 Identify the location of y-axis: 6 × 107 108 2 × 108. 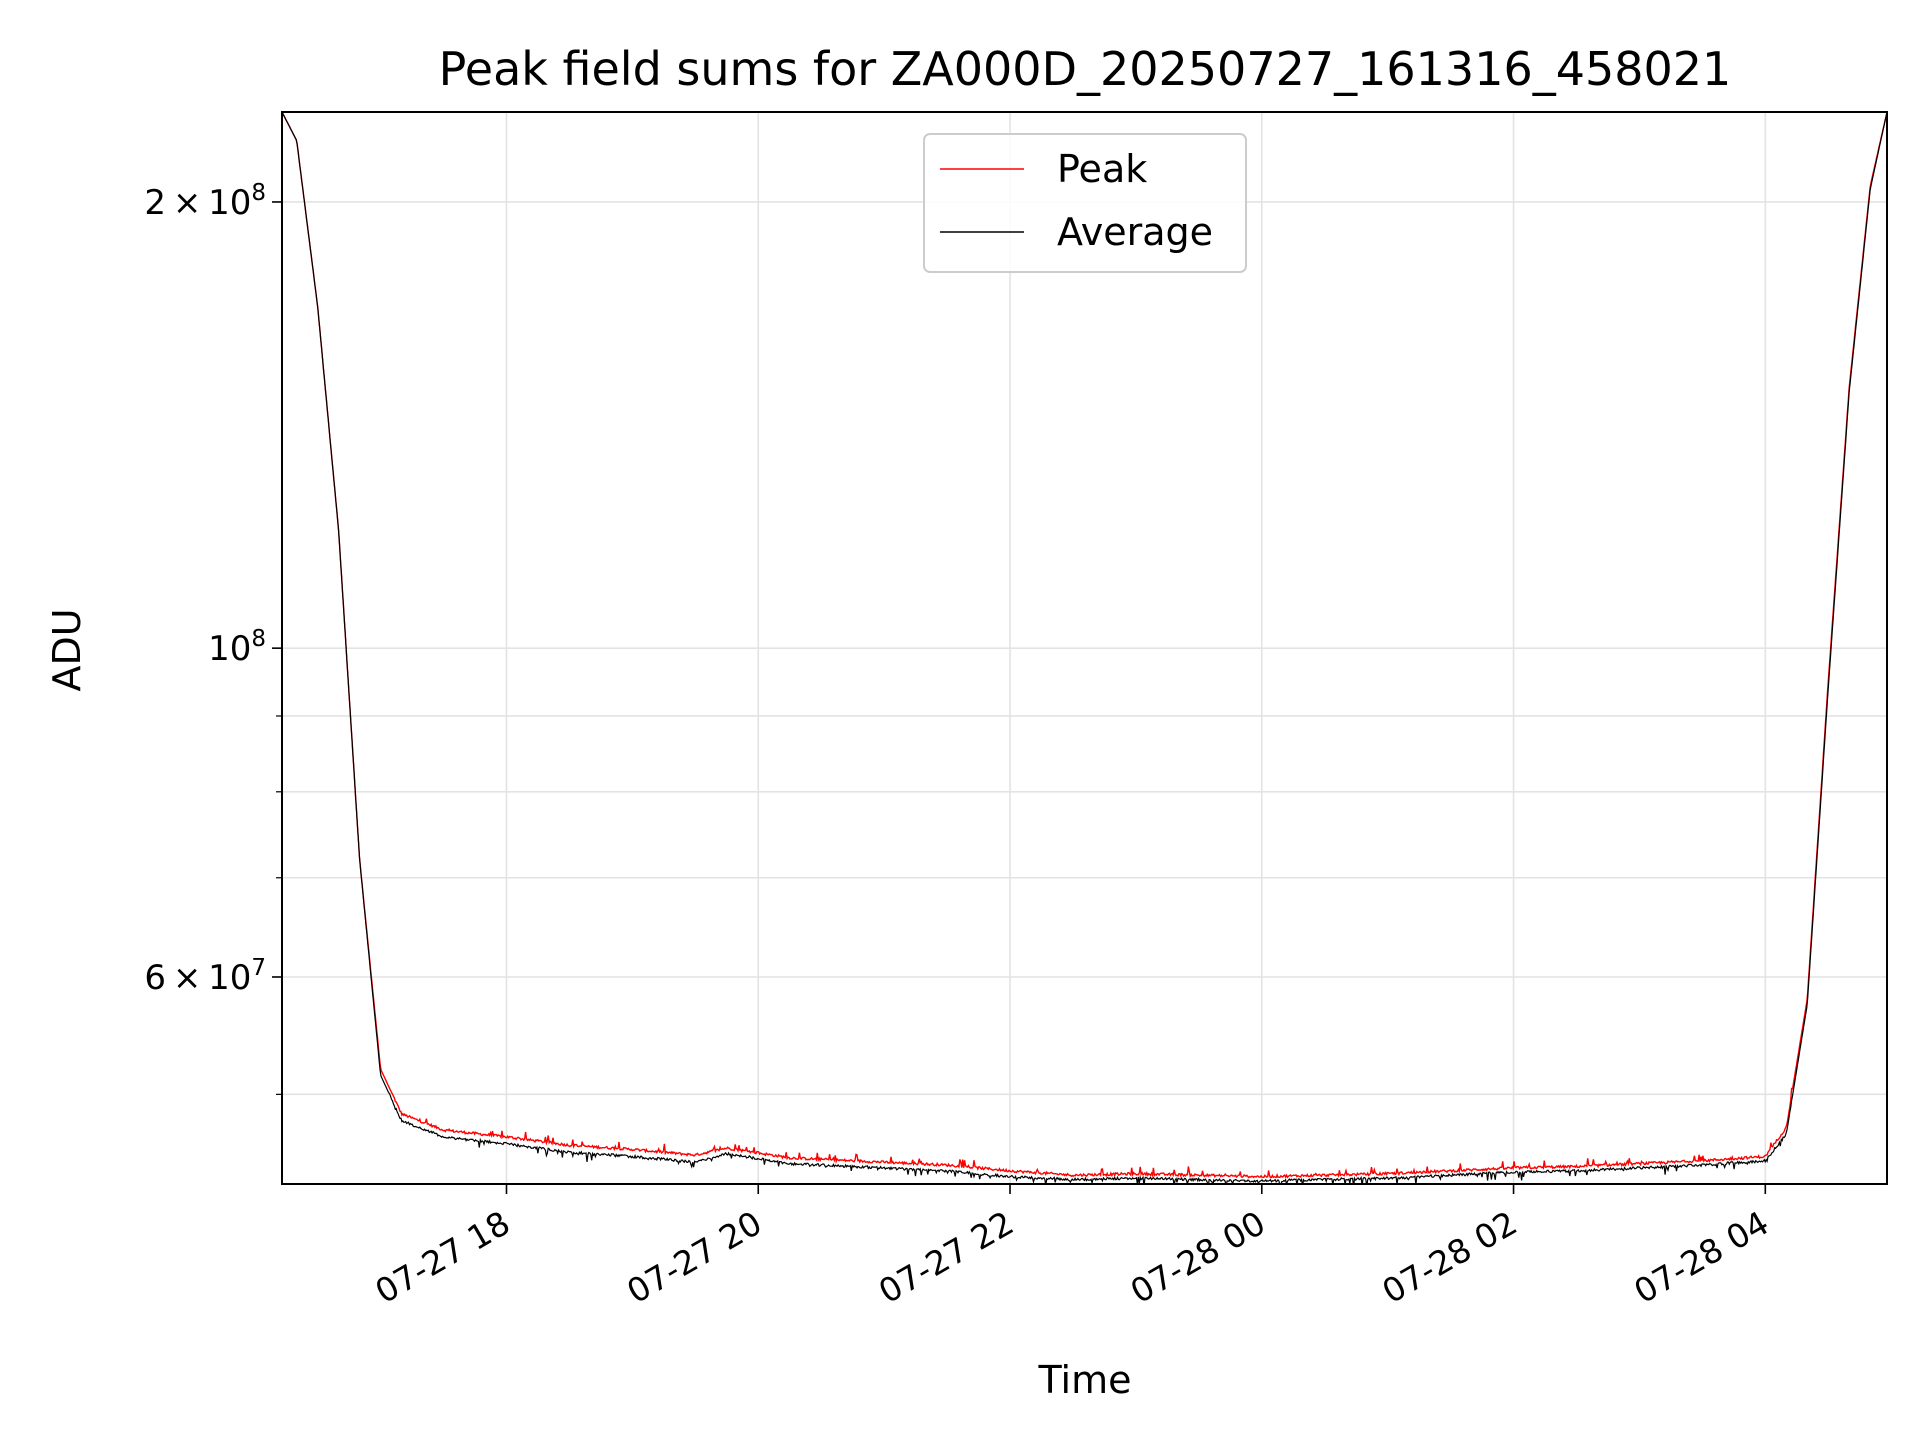
(213, 637).